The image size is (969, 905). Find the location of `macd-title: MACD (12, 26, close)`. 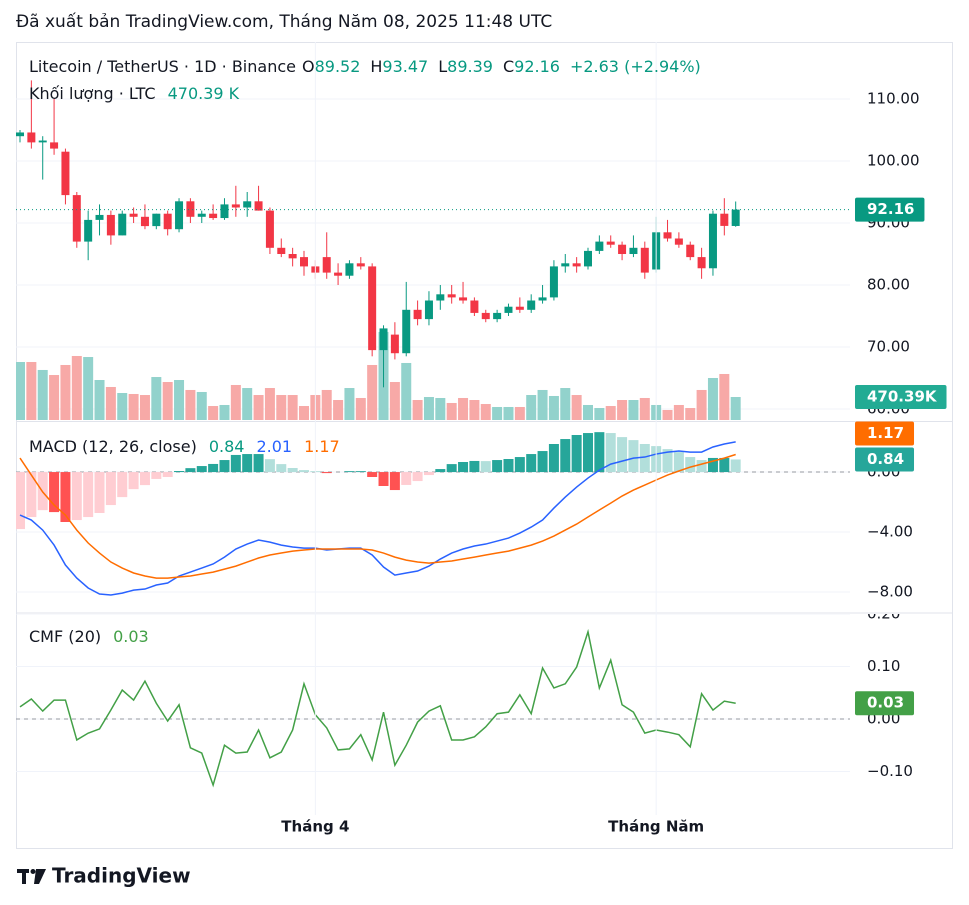

macd-title: MACD (12, 26, close) is located at coordinates (113, 446).